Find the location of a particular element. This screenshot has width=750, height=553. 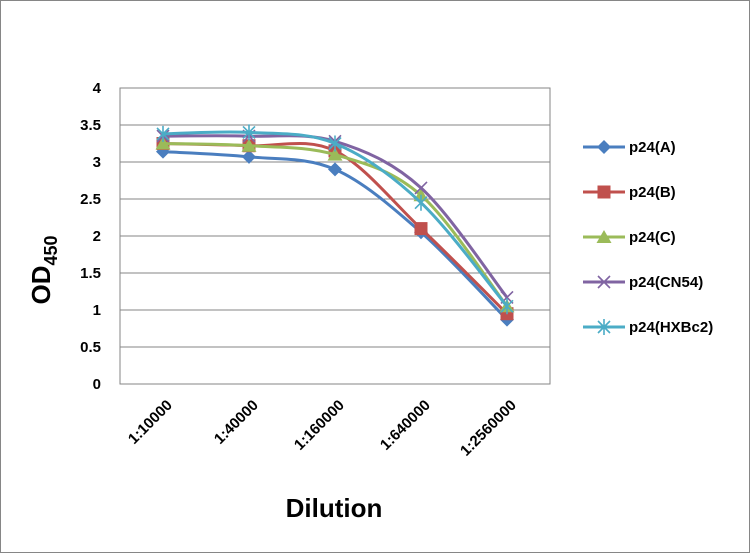

legend-item: p24(A) is located at coordinates (629, 147).